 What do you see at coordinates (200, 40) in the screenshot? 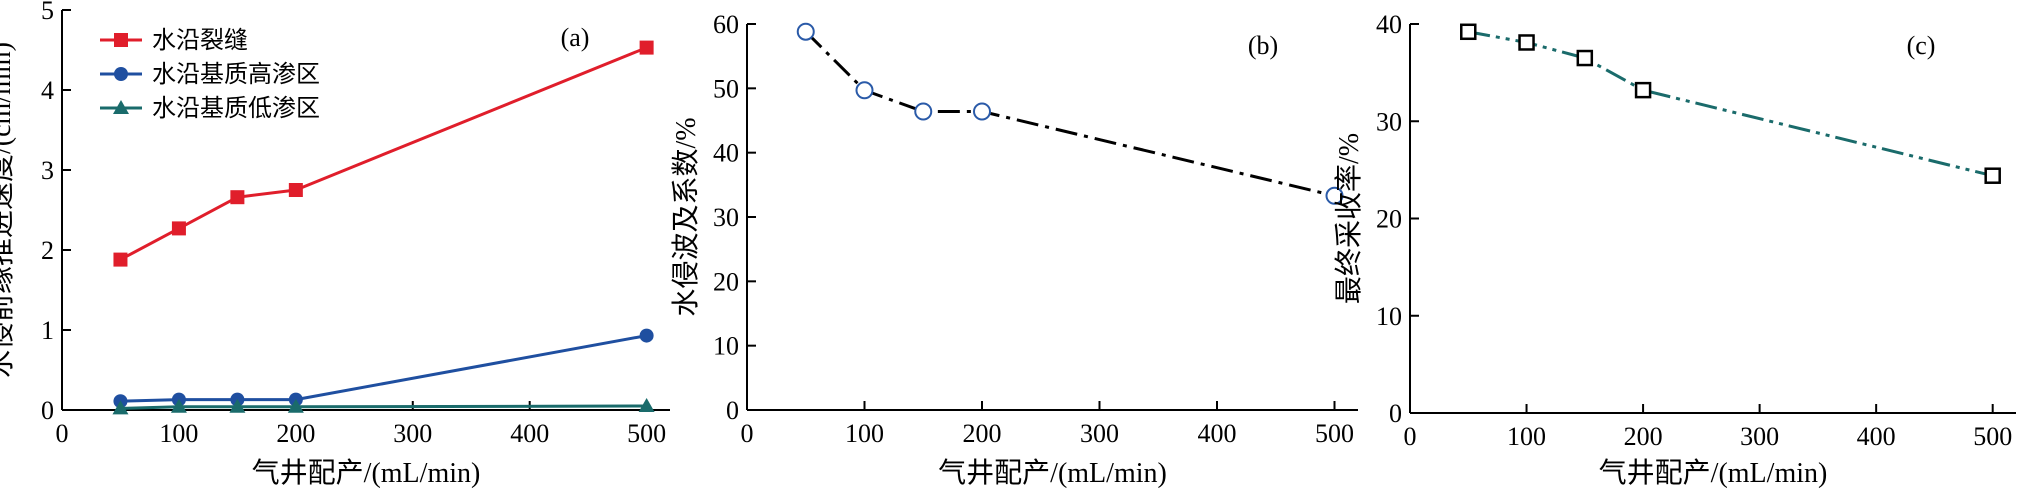
I see `legend-label: 水沿裂缝` at bounding box center [200, 40].